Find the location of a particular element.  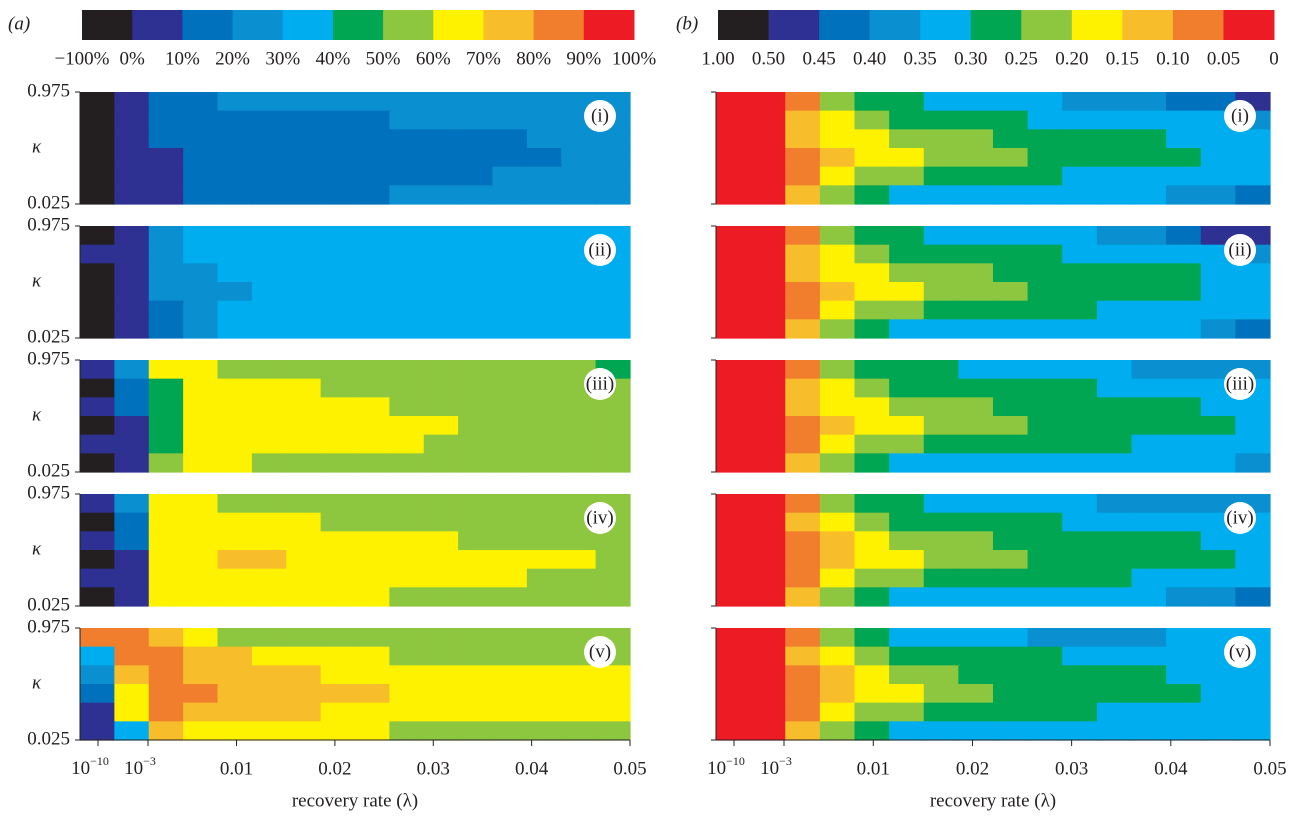

y-tick-label: 0.025 is located at coordinates (48, 738).